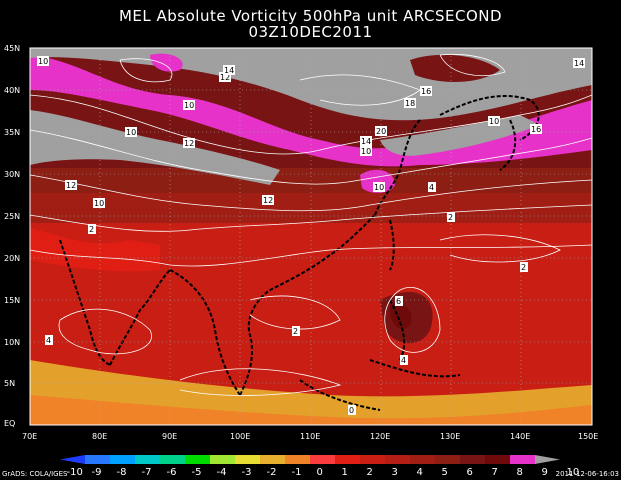 The image size is (621, 480). Describe the element at coordinates (10, 383) in the screenshot. I see `lat-label: 5N` at that location.